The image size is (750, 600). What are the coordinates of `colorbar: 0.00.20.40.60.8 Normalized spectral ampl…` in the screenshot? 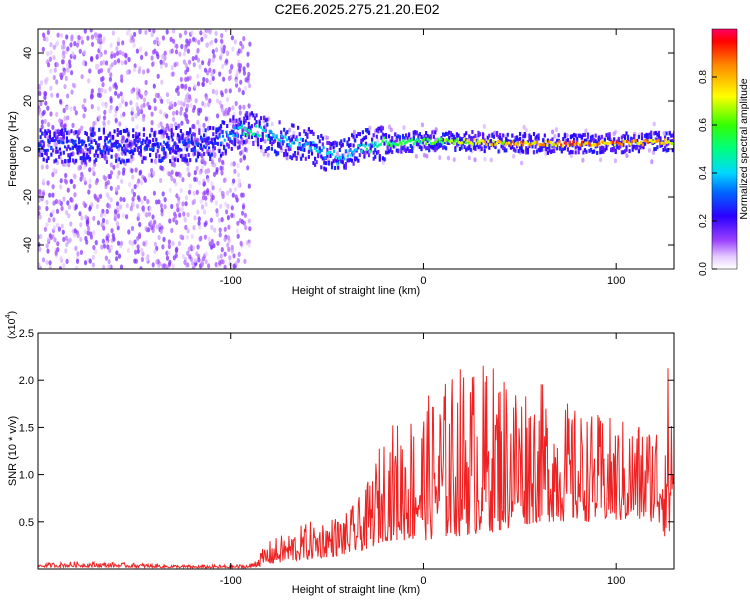 It's located at (724, 152).